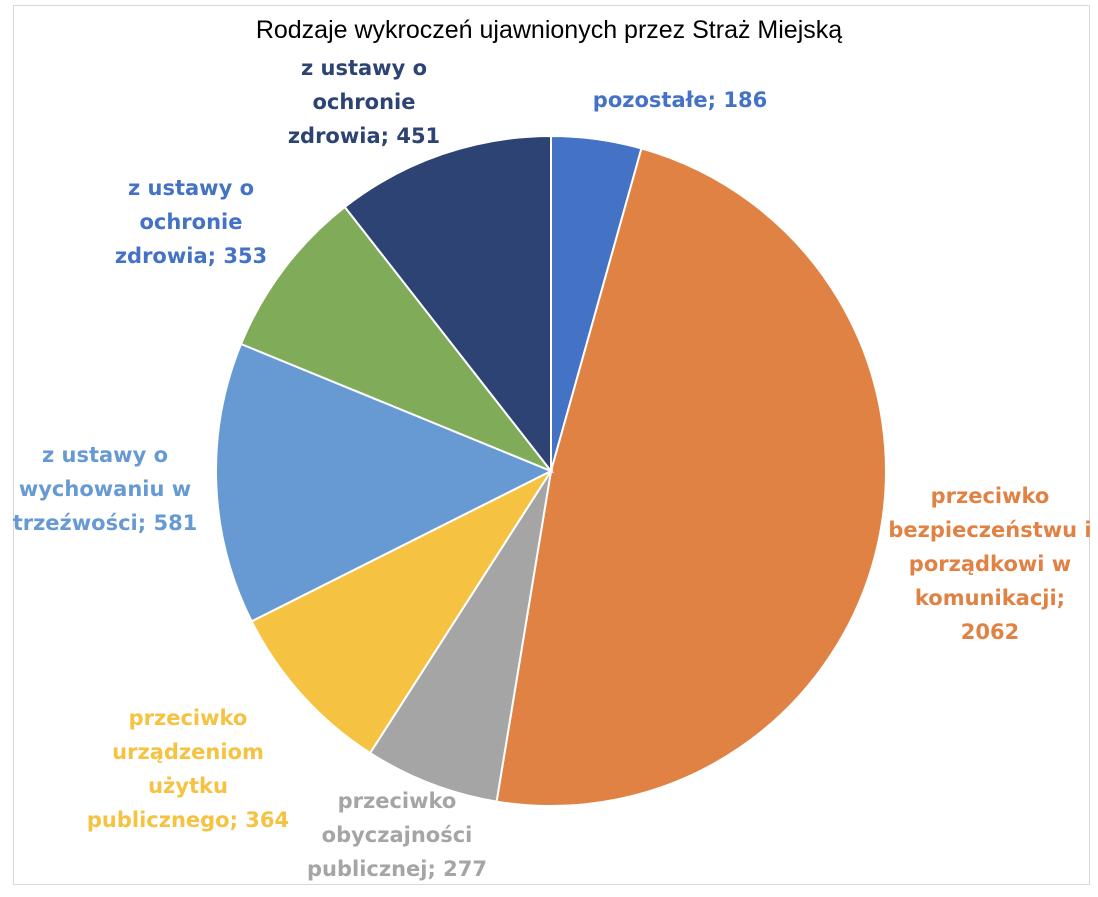  Describe the element at coordinates (188, 752) in the screenshot. I see `slice-data-label-line: urządzeniom` at that location.